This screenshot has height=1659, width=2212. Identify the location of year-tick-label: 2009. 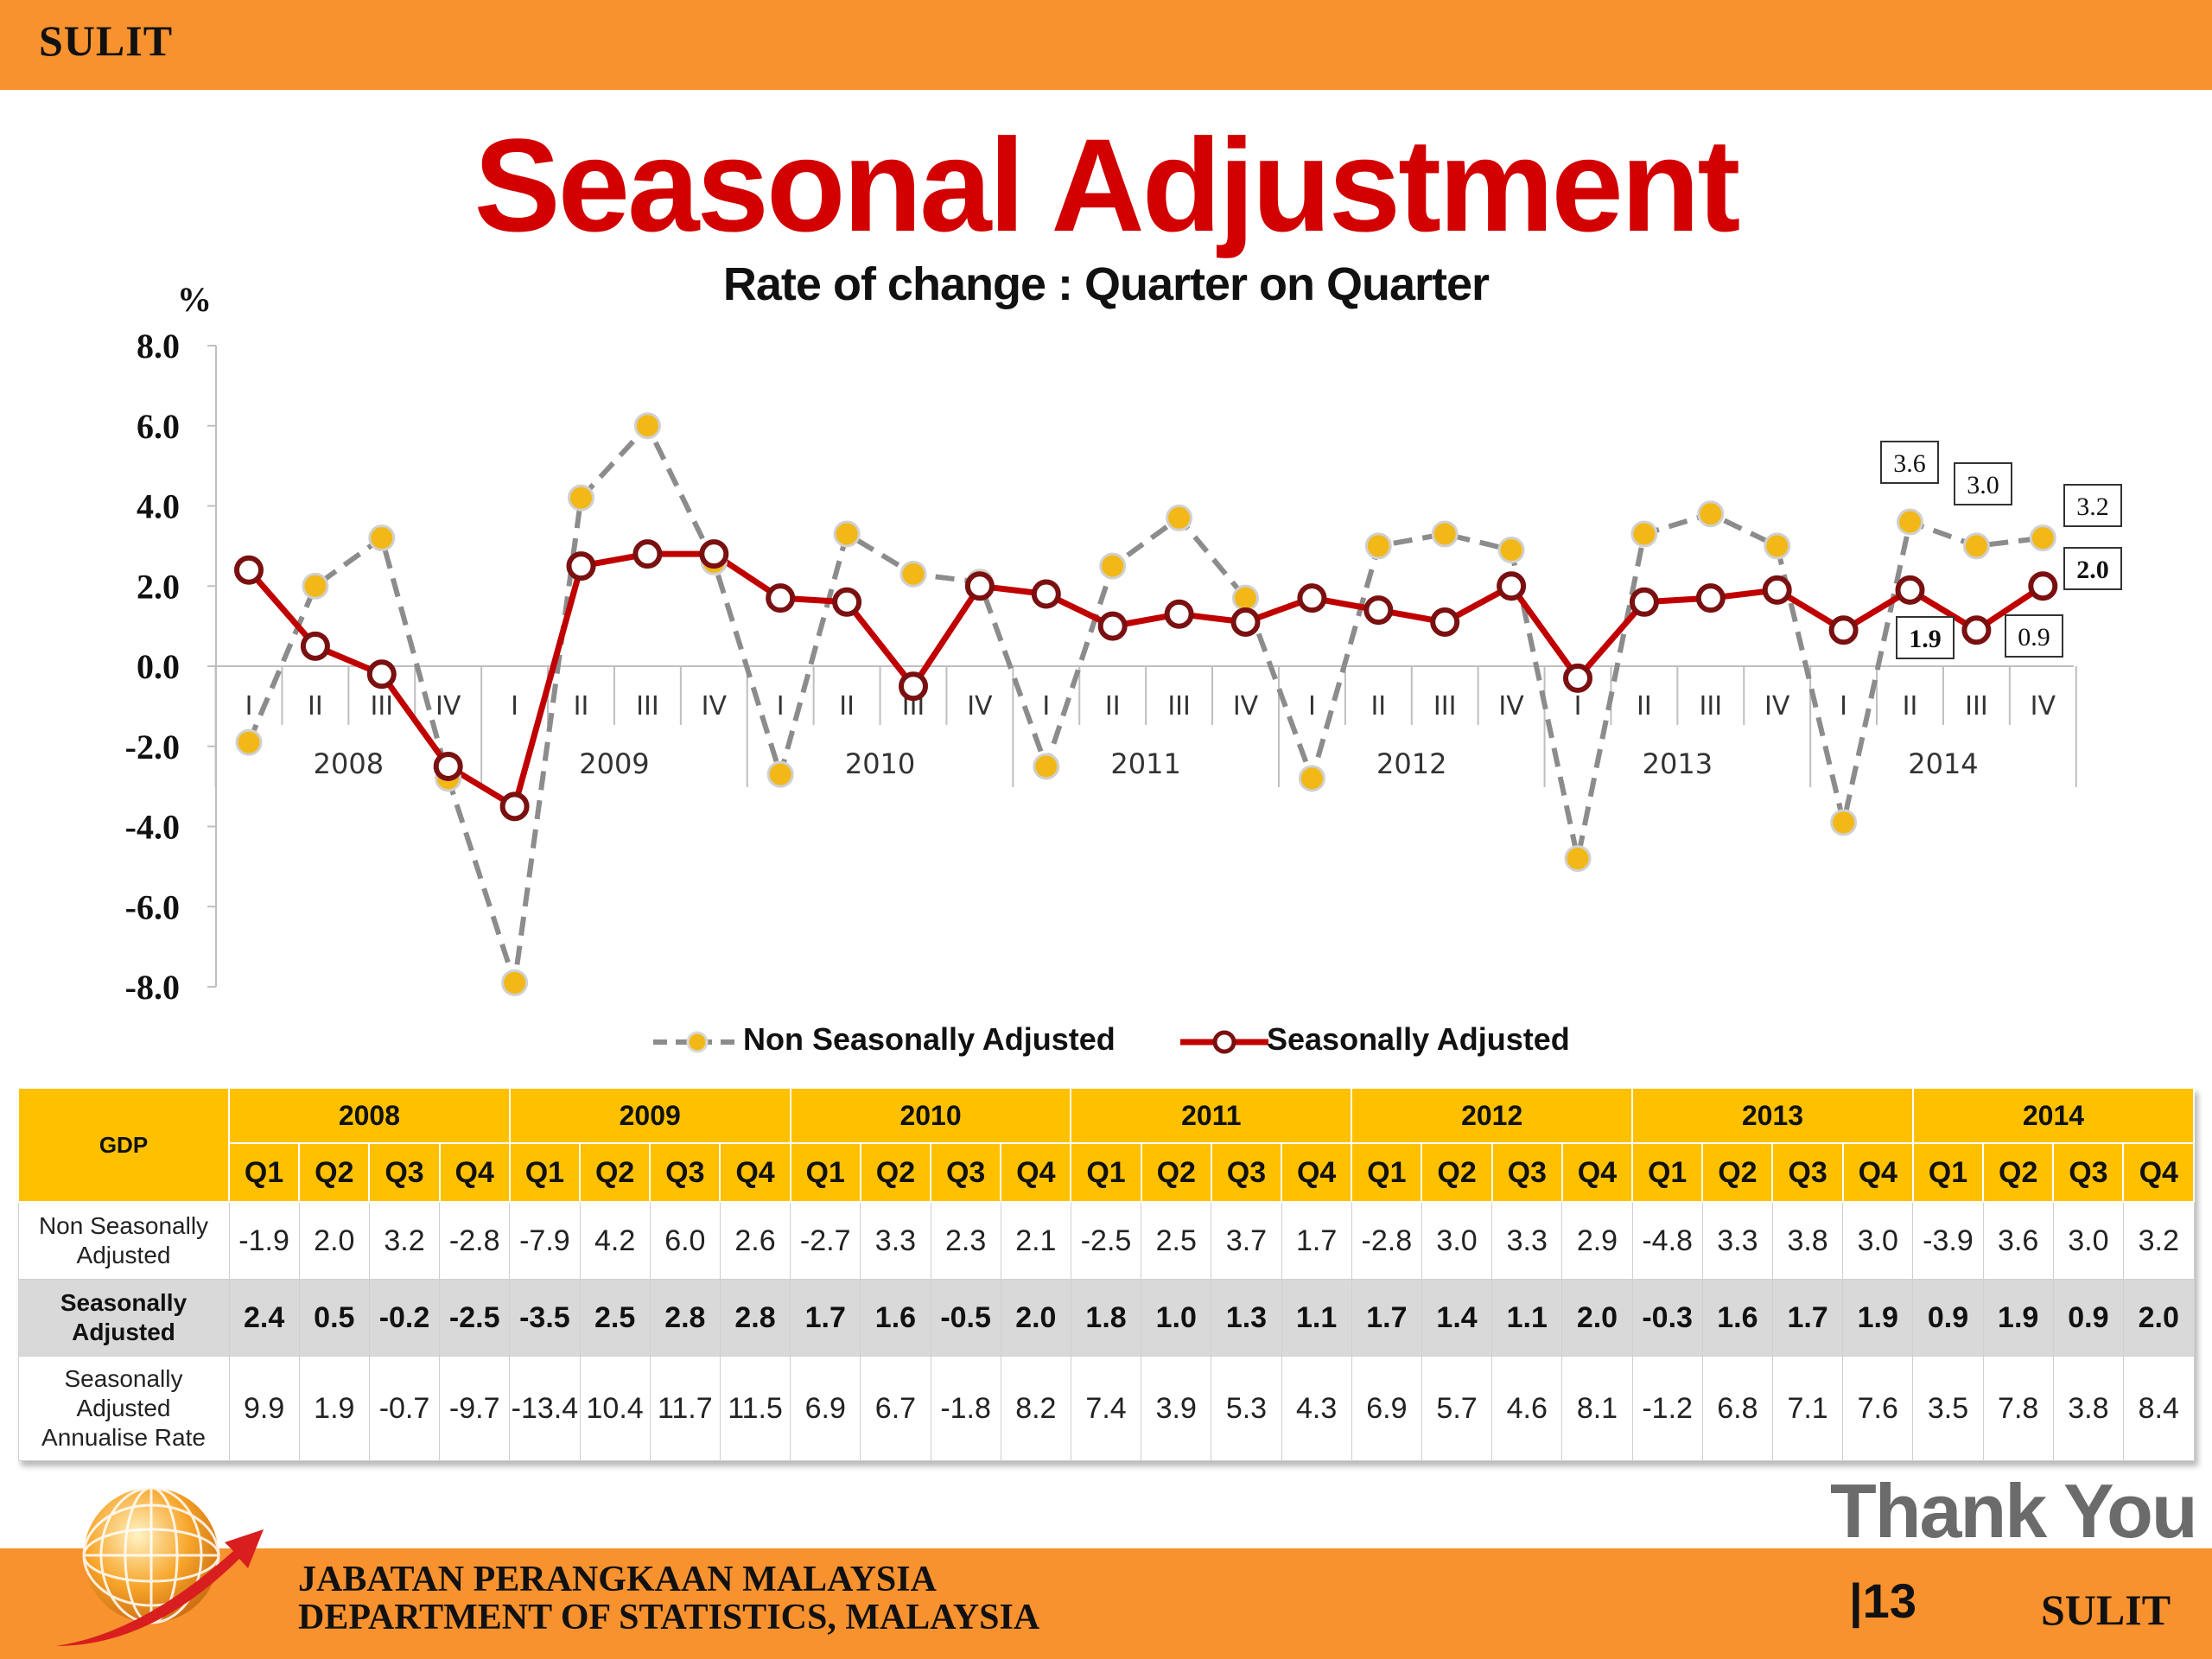
(614, 763).